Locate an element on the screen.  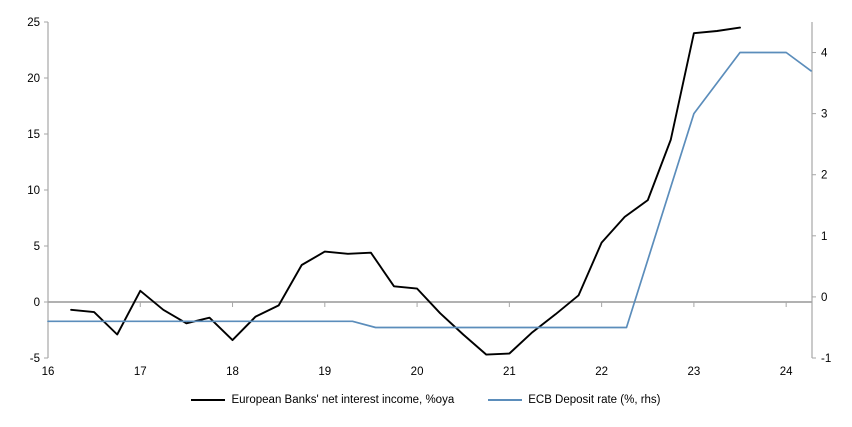
legend-entry-ecb: ECB Deposit rate (%, rhs) is located at coordinates (574, 400).